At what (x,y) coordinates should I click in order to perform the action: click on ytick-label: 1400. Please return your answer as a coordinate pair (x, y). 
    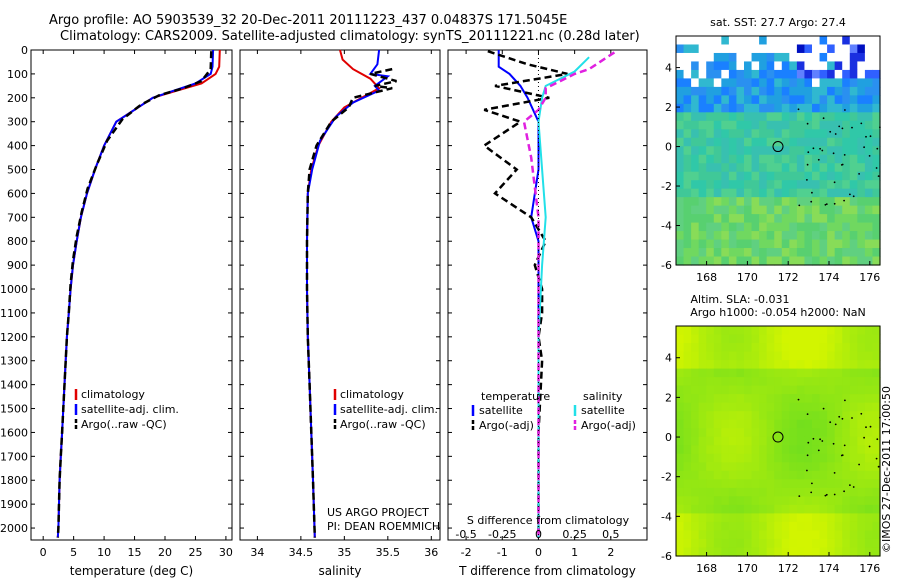
    Looking at the image, I should click on (14, 385).